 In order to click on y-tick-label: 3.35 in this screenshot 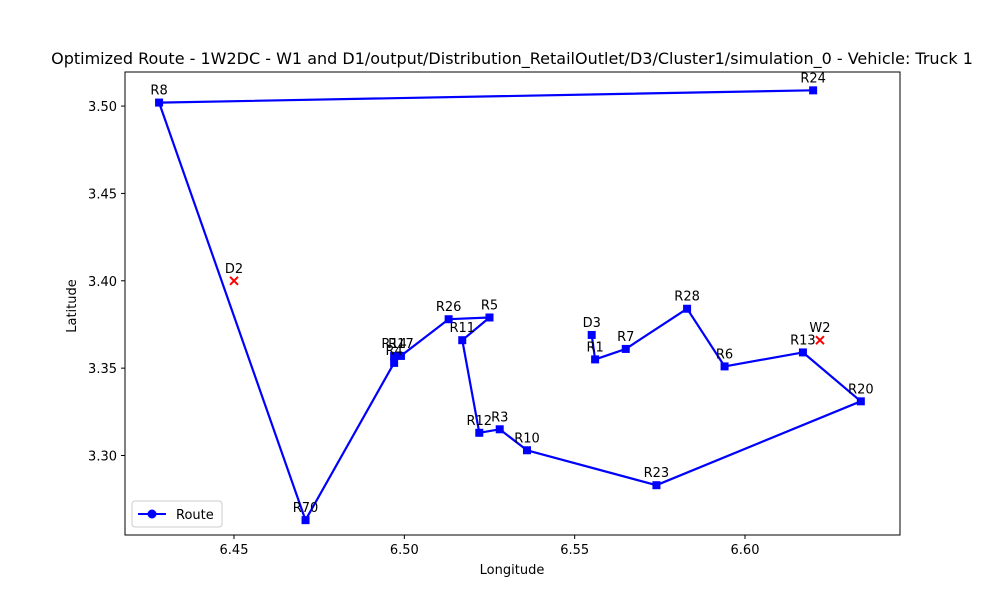, I will do `click(102, 369)`.